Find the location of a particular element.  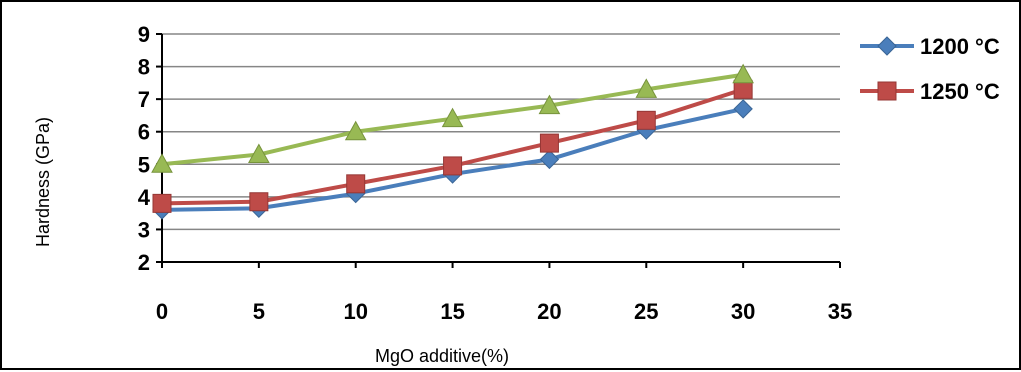

x-axis-title: MgO additive(%) is located at coordinates (442, 356).